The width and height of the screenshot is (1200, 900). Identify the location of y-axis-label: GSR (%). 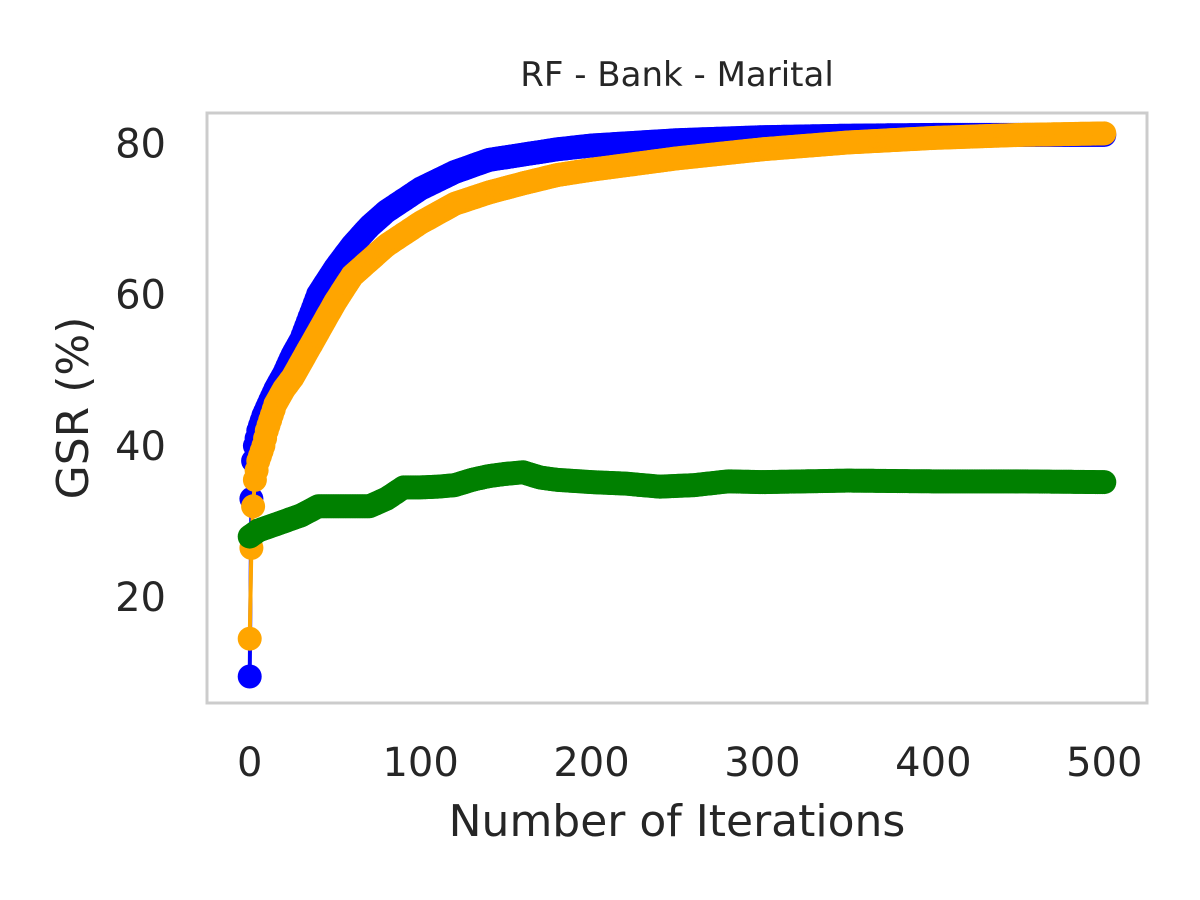
(73, 408).